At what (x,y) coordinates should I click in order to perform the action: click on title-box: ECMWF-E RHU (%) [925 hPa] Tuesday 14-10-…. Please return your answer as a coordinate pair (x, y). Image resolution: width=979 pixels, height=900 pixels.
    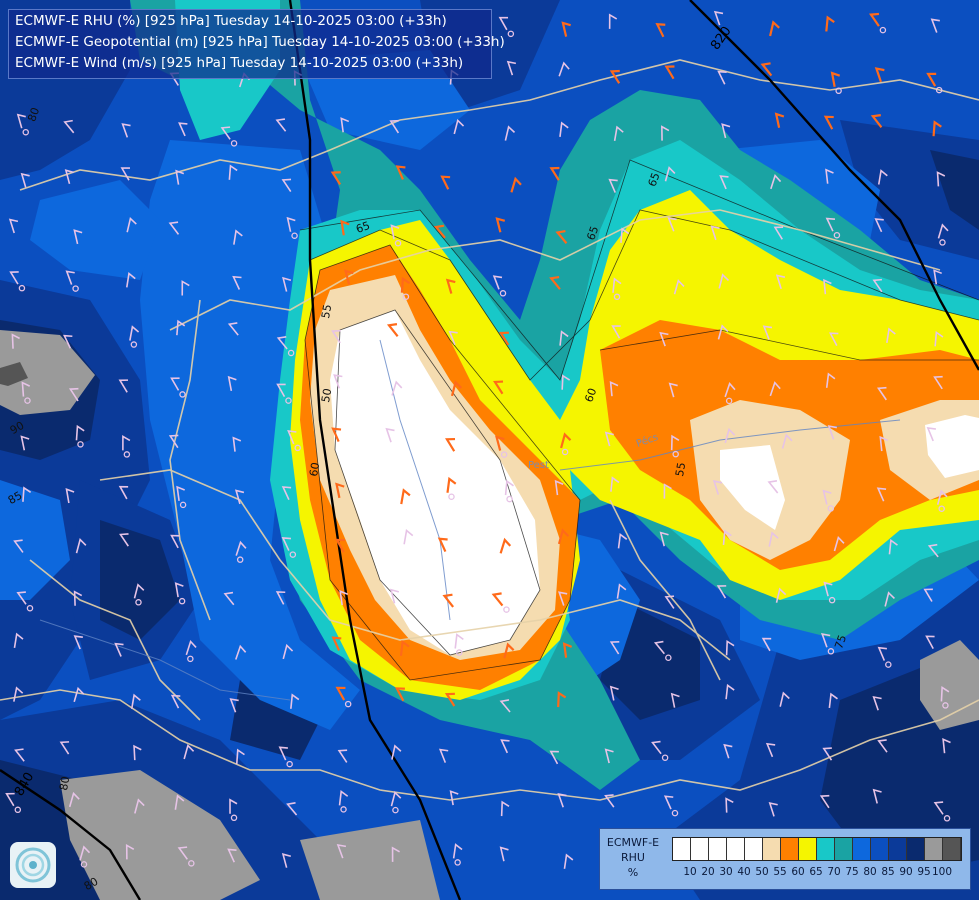
    Looking at the image, I should click on (256, 44).